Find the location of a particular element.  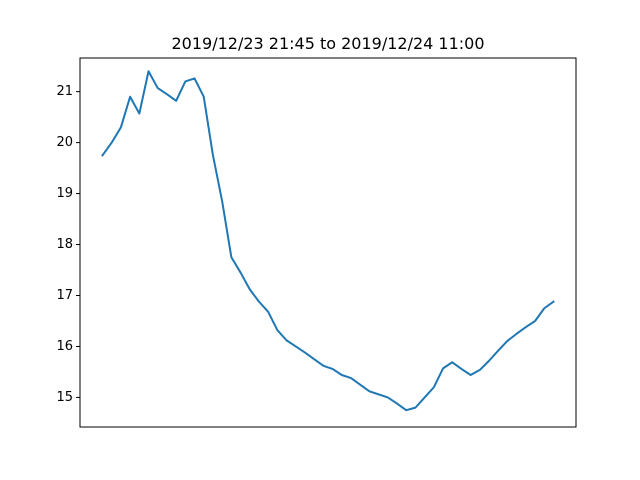

y-tick-label: 20 is located at coordinates (64, 142).